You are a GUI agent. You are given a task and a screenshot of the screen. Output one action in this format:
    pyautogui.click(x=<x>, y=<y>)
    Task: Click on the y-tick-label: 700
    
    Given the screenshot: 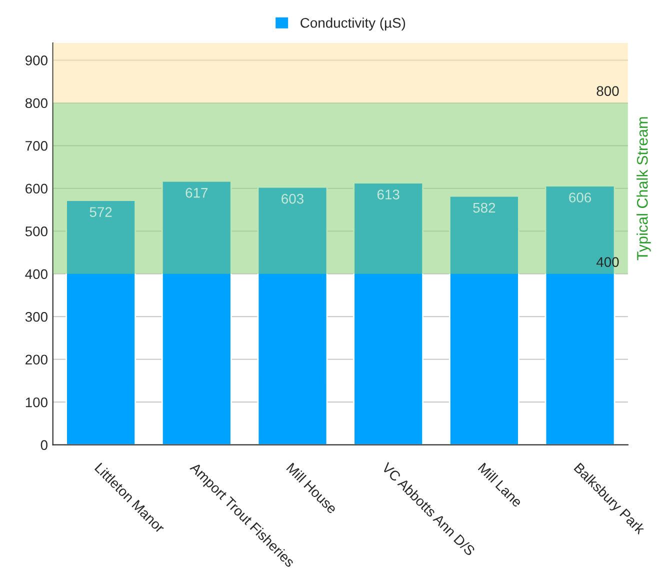 What is the action you would take?
    pyautogui.click(x=37, y=145)
    